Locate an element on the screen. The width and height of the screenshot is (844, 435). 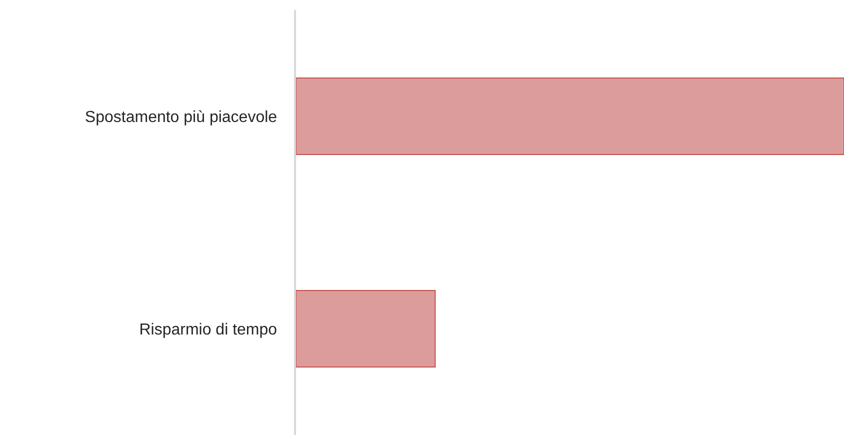
y-tick-label: Spostamento più piacevole is located at coordinates (181, 117).